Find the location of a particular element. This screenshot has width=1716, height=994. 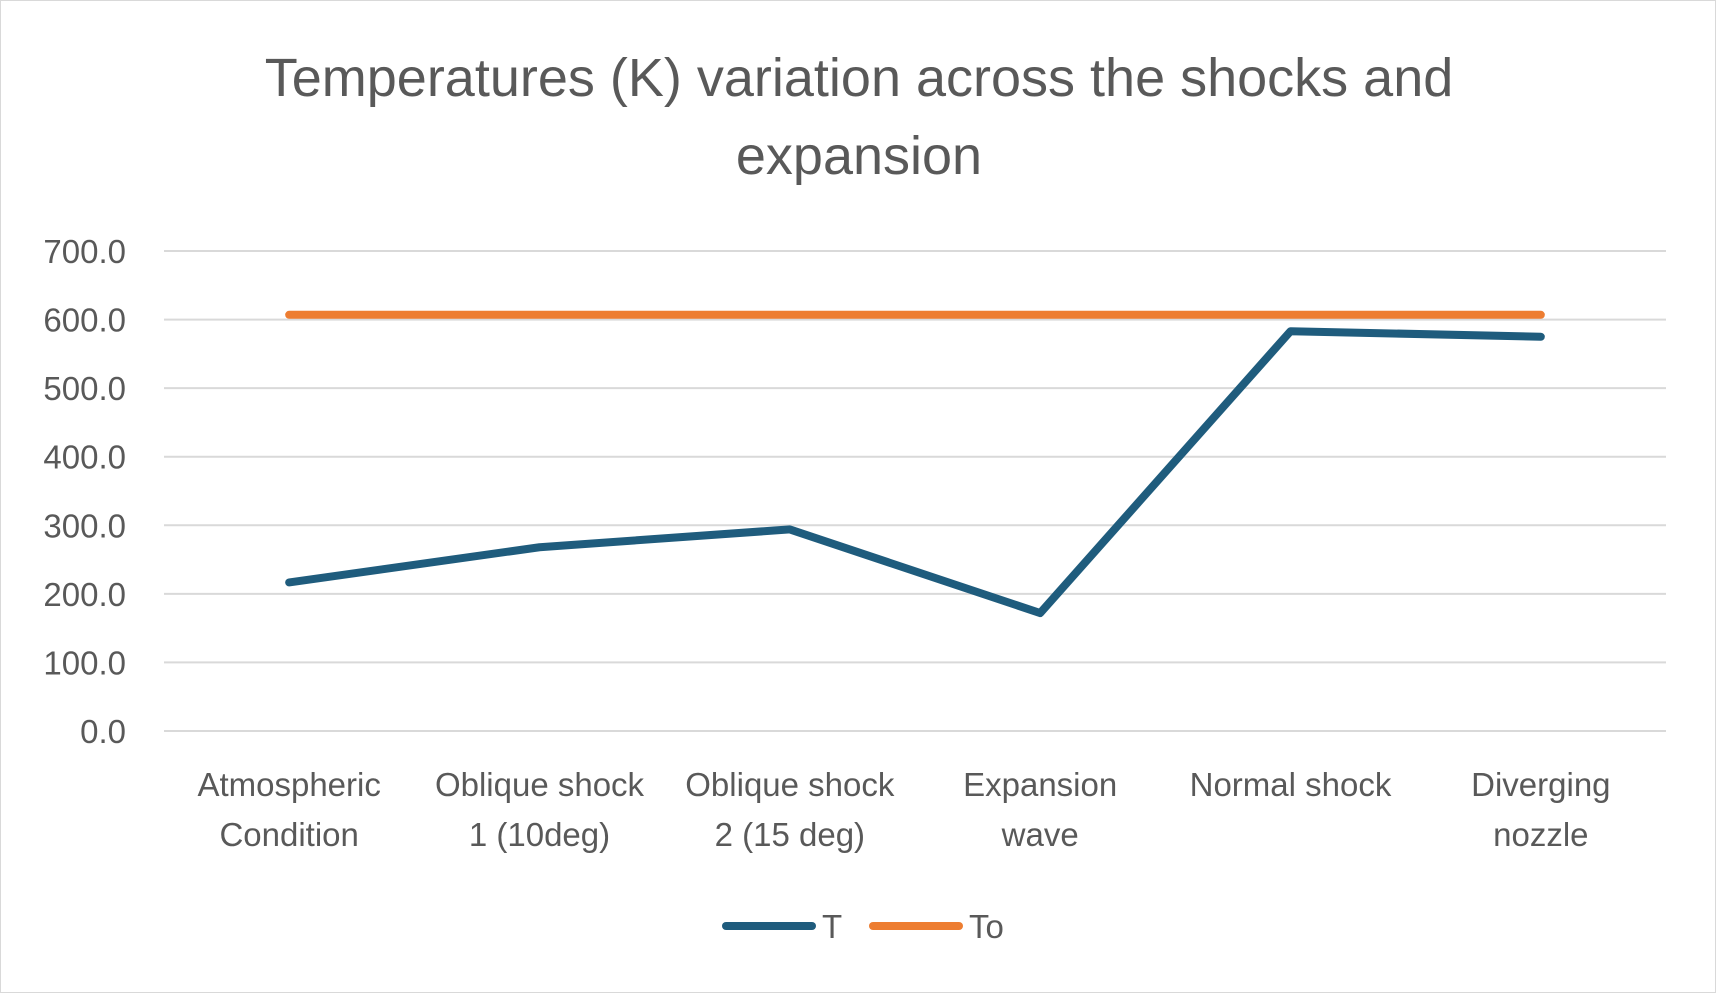

y-tick-label: 300.0 is located at coordinates (84, 525).